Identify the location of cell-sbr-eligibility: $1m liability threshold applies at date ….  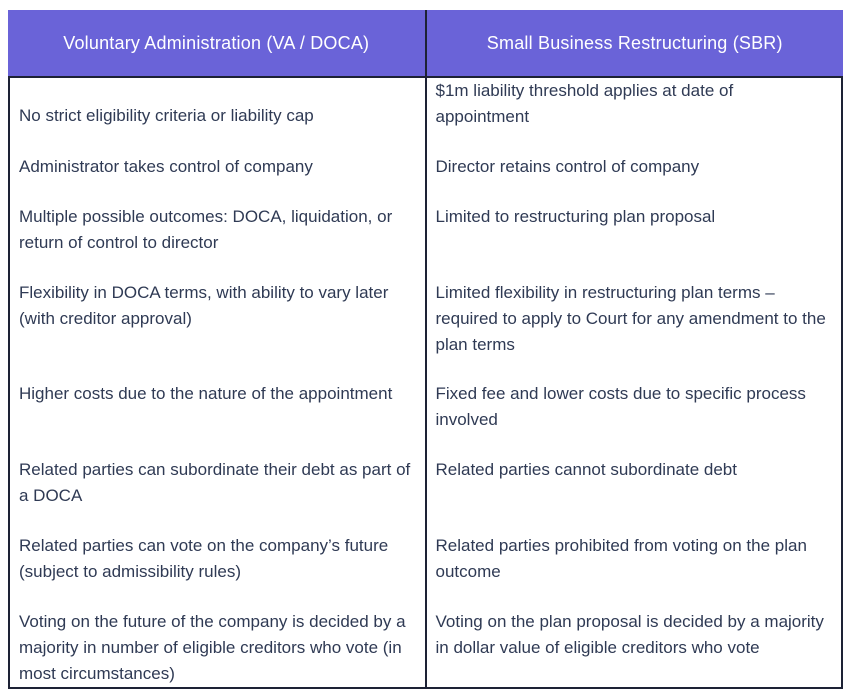
(584, 103).